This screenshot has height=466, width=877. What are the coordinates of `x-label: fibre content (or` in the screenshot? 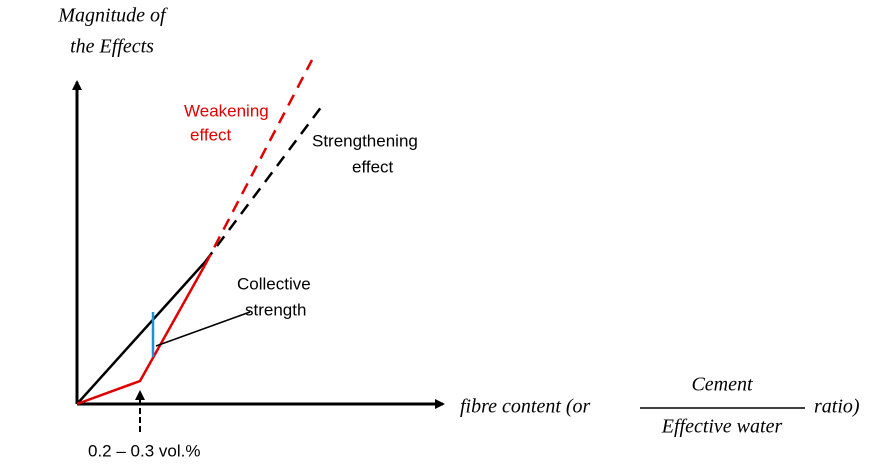 It's located at (525, 407).